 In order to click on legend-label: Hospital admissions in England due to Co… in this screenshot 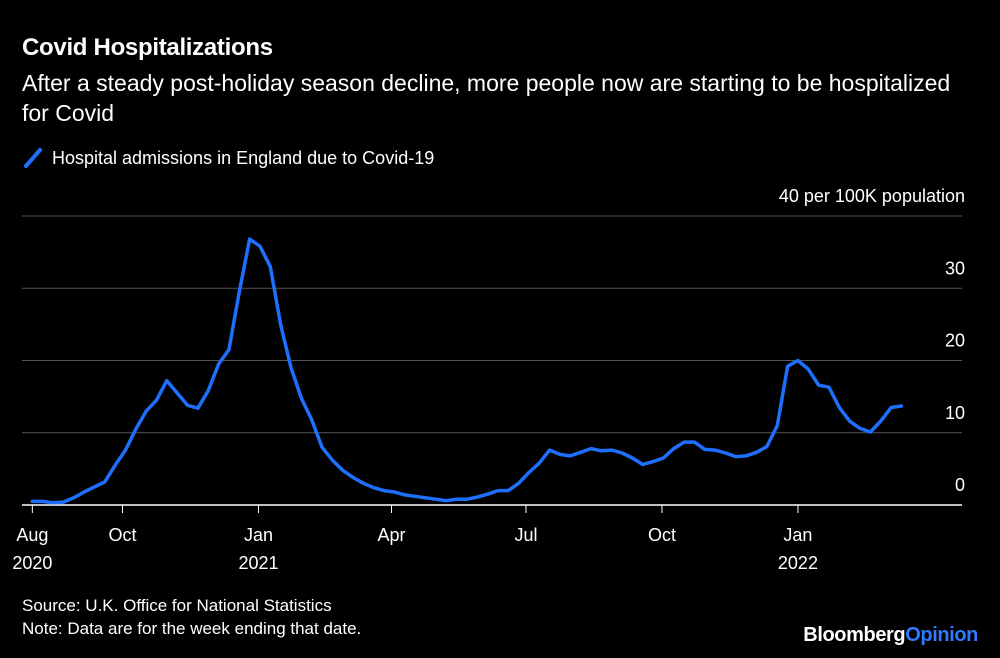, I will do `click(243, 157)`.